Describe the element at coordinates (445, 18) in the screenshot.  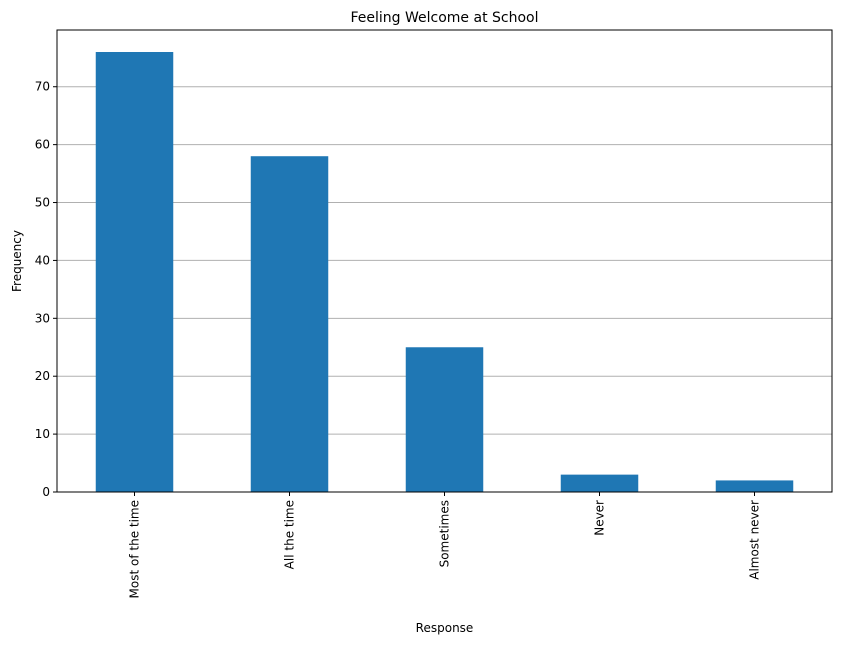
I see `chart-title: Feeling Welcome at School` at that location.